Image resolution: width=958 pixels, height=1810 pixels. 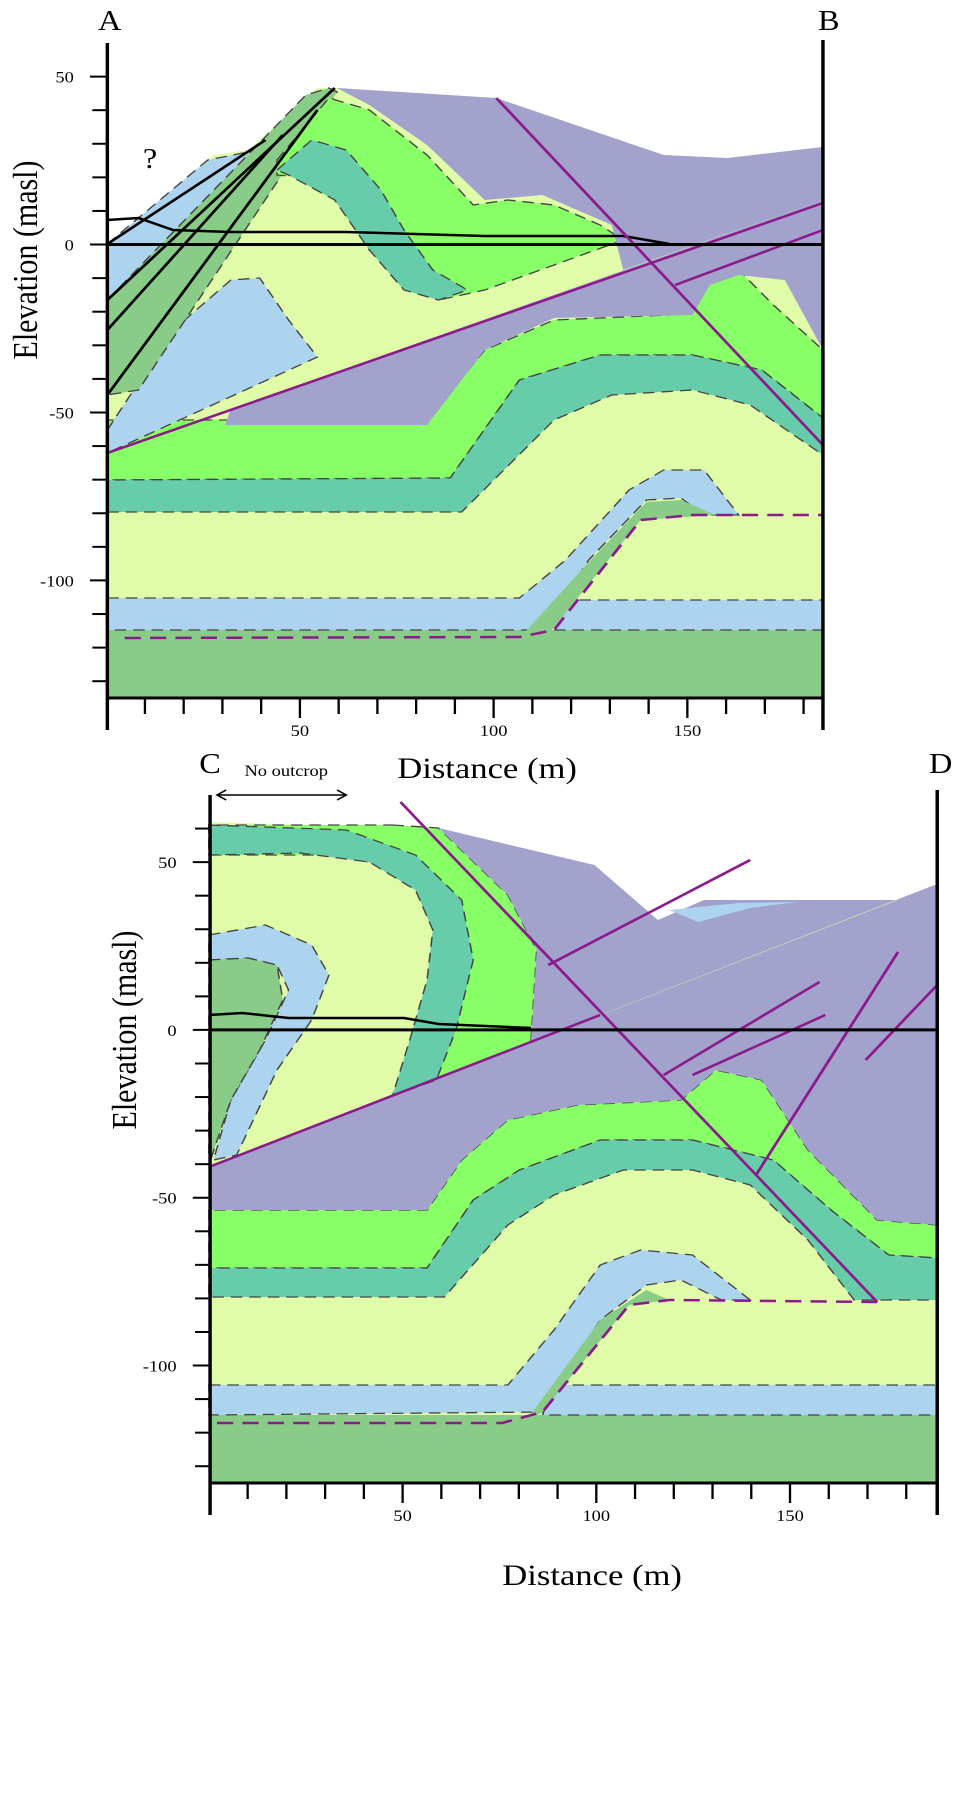 What do you see at coordinates (370, 1020) in the screenshot?
I see `topography` at bounding box center [370, 1020].